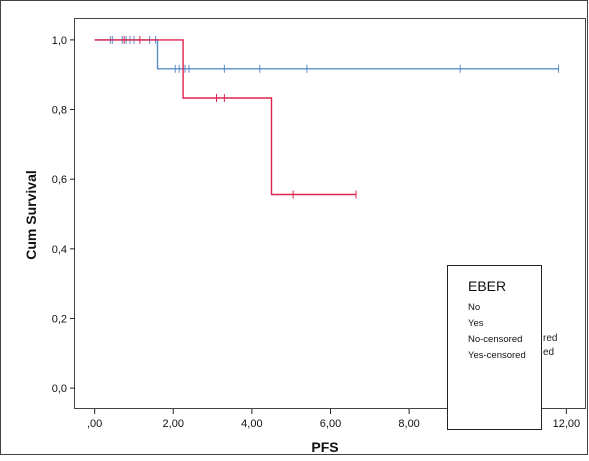  Describe the element at coordinates (94, 424) in the screenshot. I see `x-tick-label: ,00` at that location.